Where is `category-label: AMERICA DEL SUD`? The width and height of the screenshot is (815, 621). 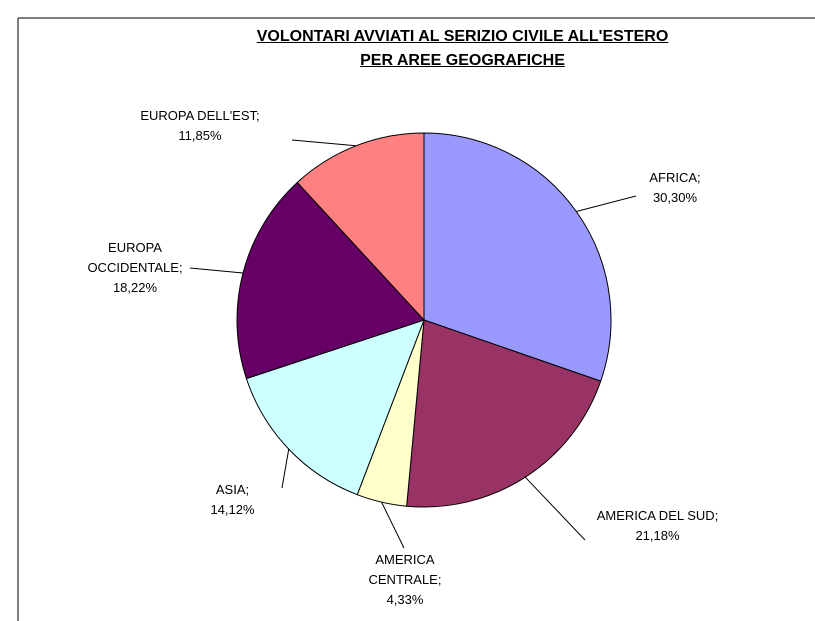 category-label: AMERICA DEL SUD is located at coordinates (655, 515).